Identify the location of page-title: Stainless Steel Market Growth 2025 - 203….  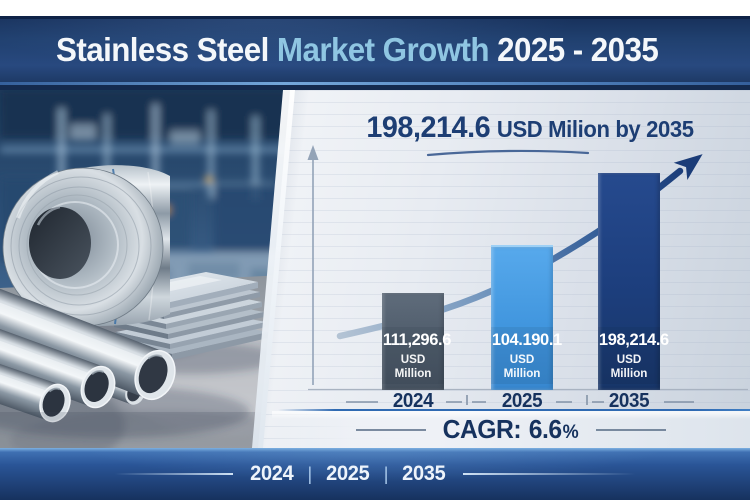
(357, 50).